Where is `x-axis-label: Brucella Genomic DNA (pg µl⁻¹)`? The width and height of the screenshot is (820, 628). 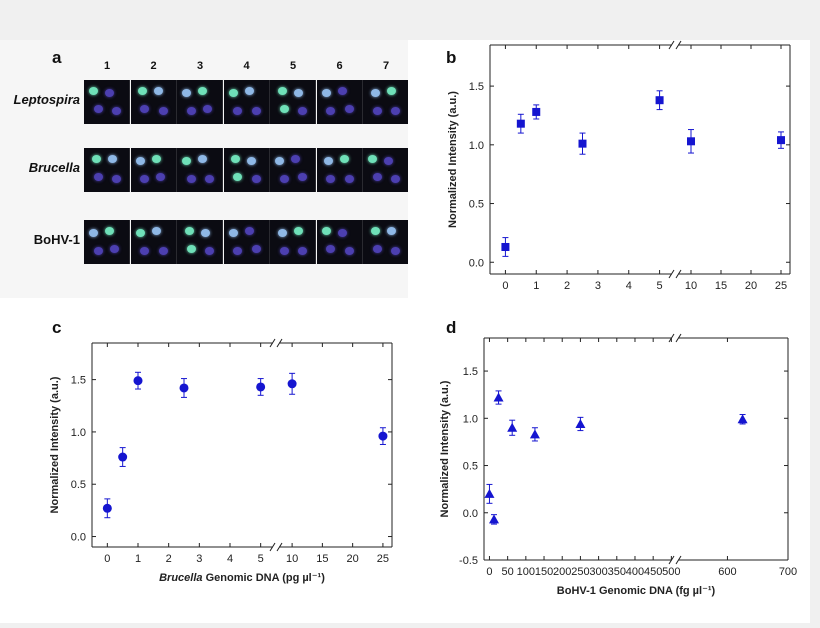 x-axis-label: Brucella Genomic DNA (pg µl⁻¹) is located at coordinates (242, 578).